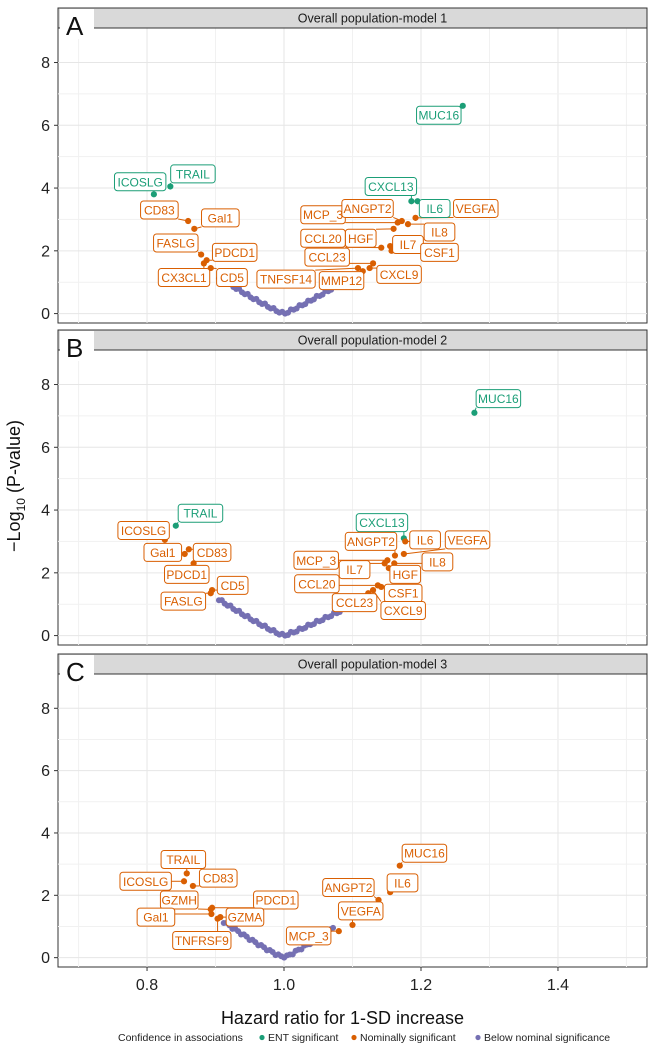 The height and width of the screenshot is (1051, 653). What do you see at coordinates (202, 941) in the screenshot?
I see `label-text: TNFRSF9` at bounding box center [202, 941].